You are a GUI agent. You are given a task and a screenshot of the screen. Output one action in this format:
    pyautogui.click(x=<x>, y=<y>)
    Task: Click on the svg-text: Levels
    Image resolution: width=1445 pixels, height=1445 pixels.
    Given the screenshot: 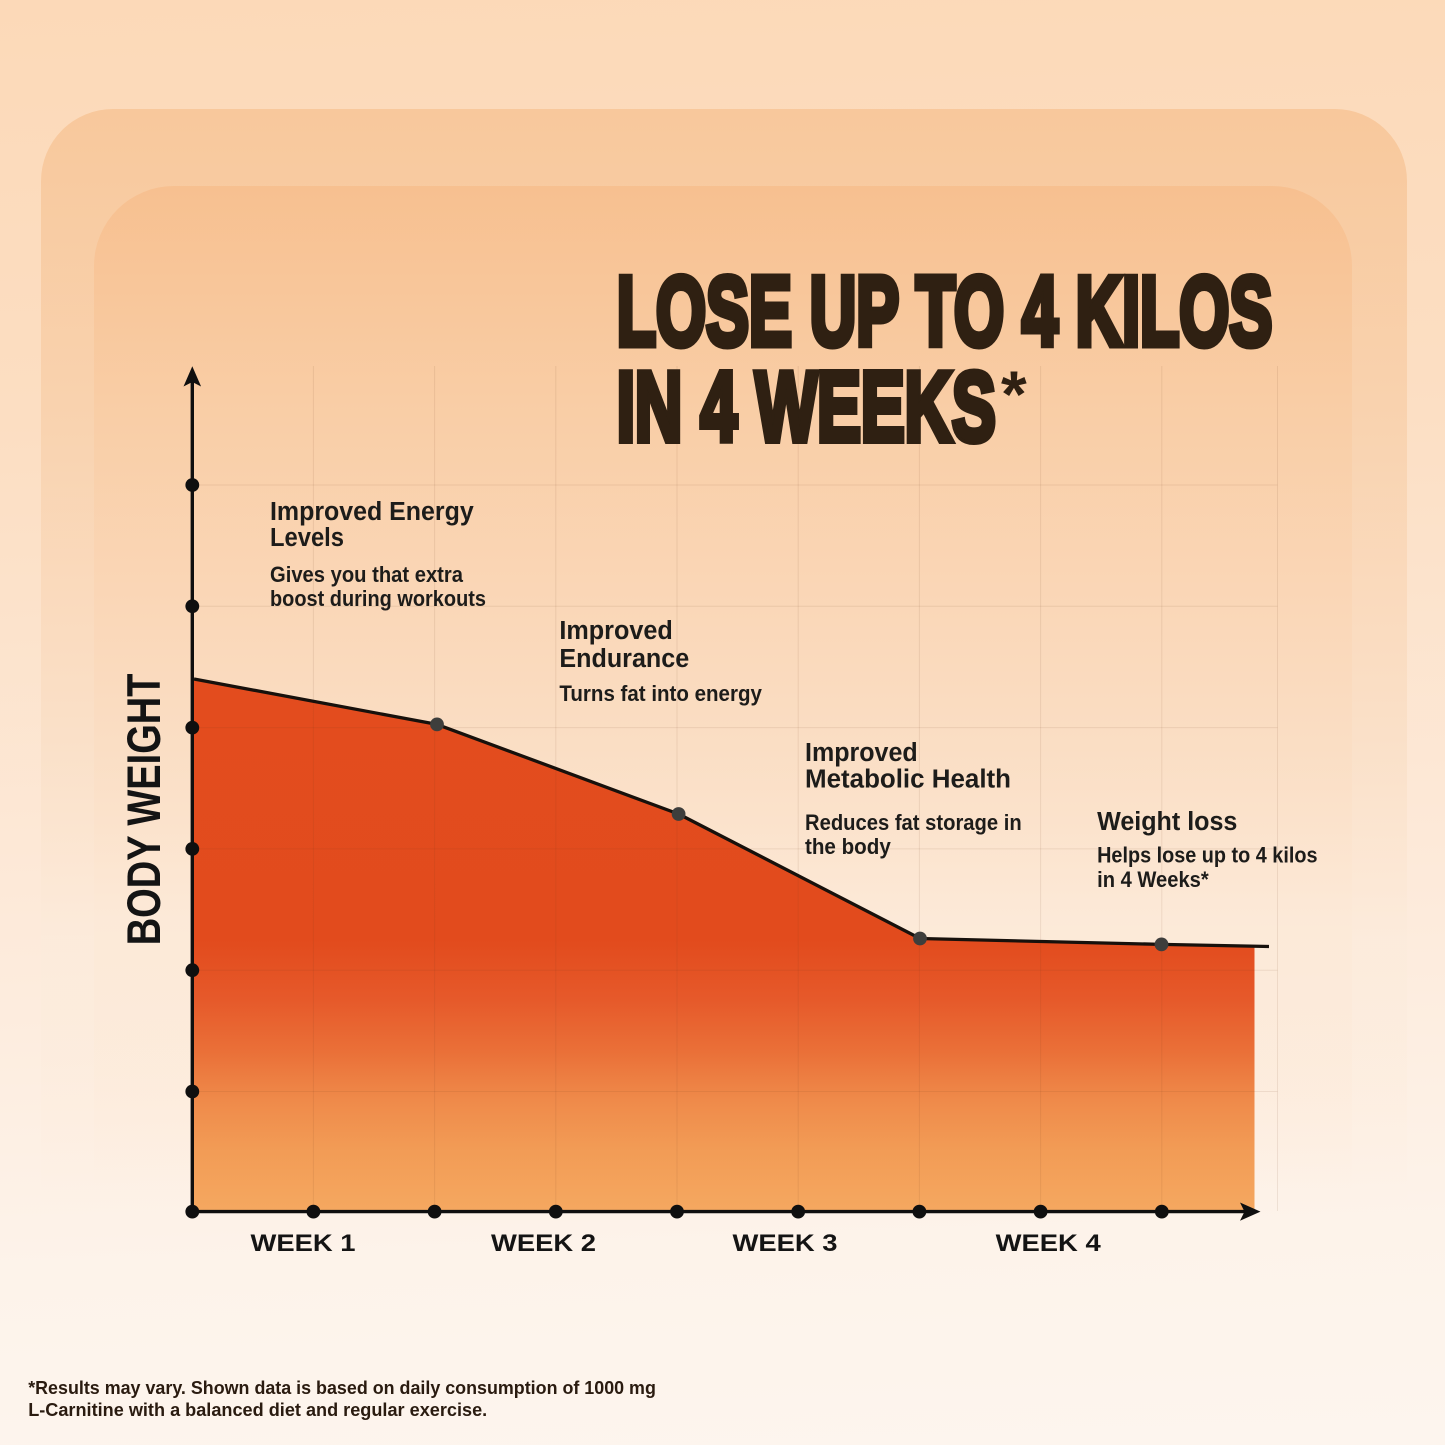 What is the action you would take?
    pyautogui.click(x=307, y=537)
    